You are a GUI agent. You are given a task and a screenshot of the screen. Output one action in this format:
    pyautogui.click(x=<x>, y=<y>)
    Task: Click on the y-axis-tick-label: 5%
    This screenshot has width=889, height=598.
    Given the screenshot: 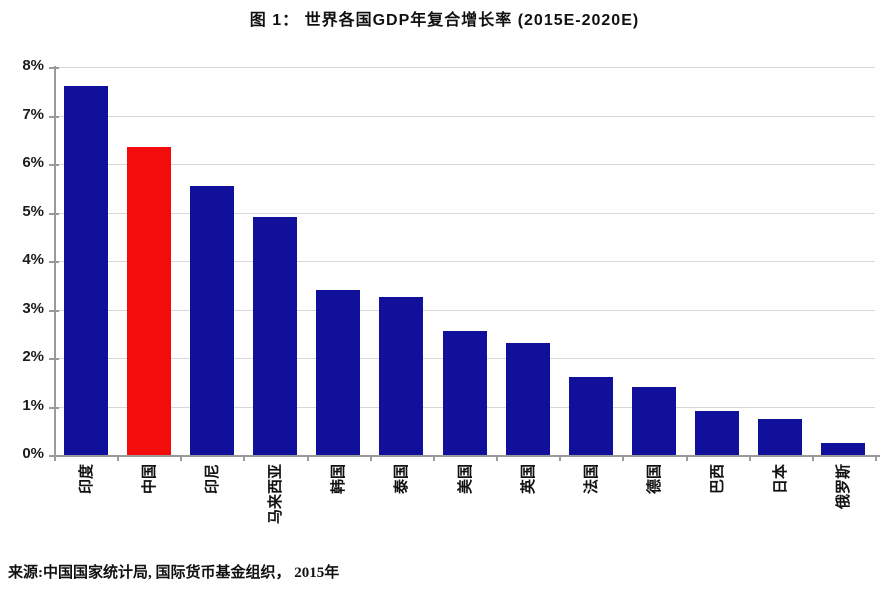 What is the action you would take?
    pyautogui.click(x=33, y=211)
    